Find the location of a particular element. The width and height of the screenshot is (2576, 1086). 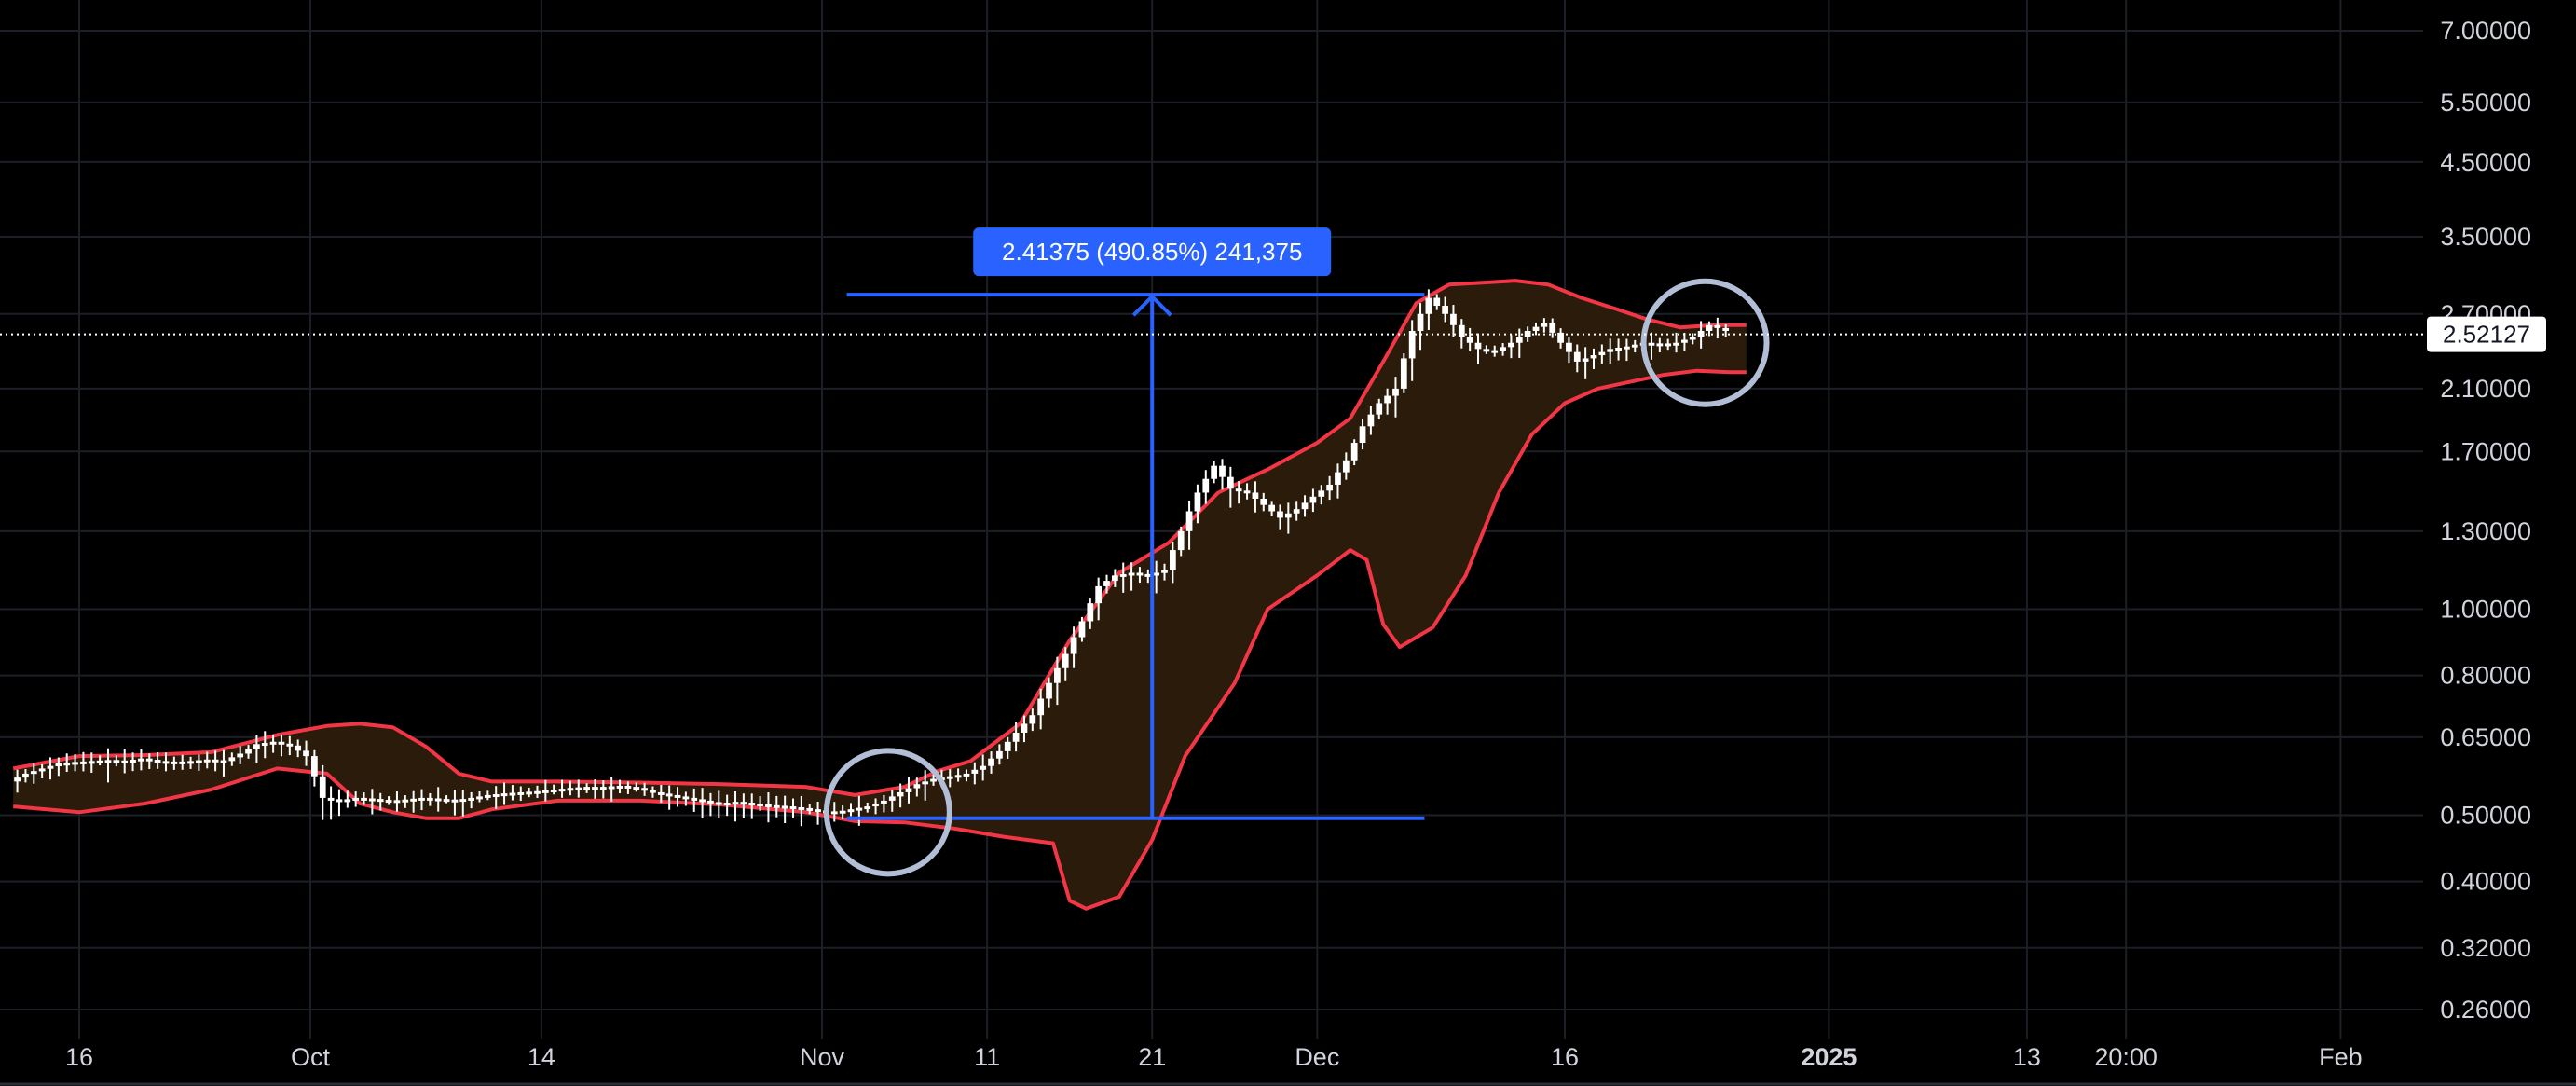

current-price-tag is located at coordinates (2486, 334).